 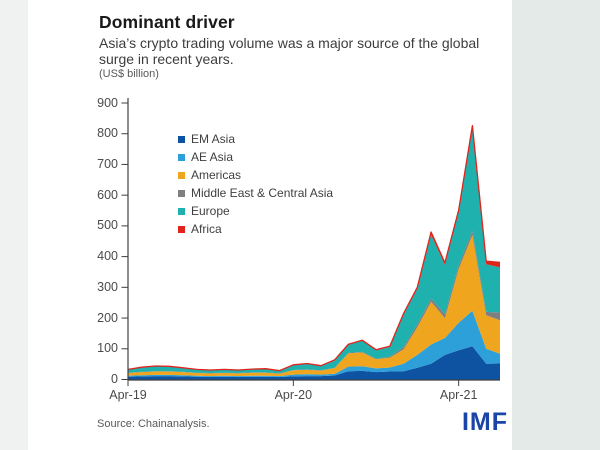 What do you see at coordinates (129, 74) in the screenshot?
I see `unit-label: (US$ billion)` at bounding box center [129, 74].